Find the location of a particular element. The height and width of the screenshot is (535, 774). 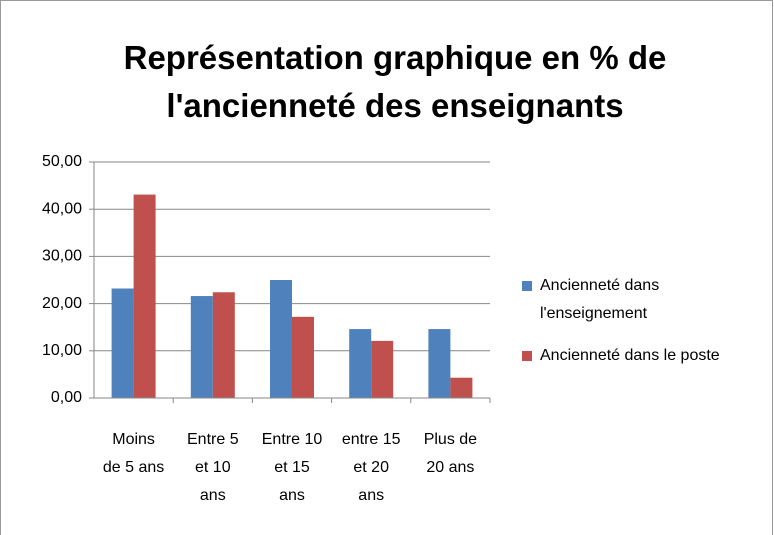

y-tick-label: 40,00 is located at coordinates (62, 208).